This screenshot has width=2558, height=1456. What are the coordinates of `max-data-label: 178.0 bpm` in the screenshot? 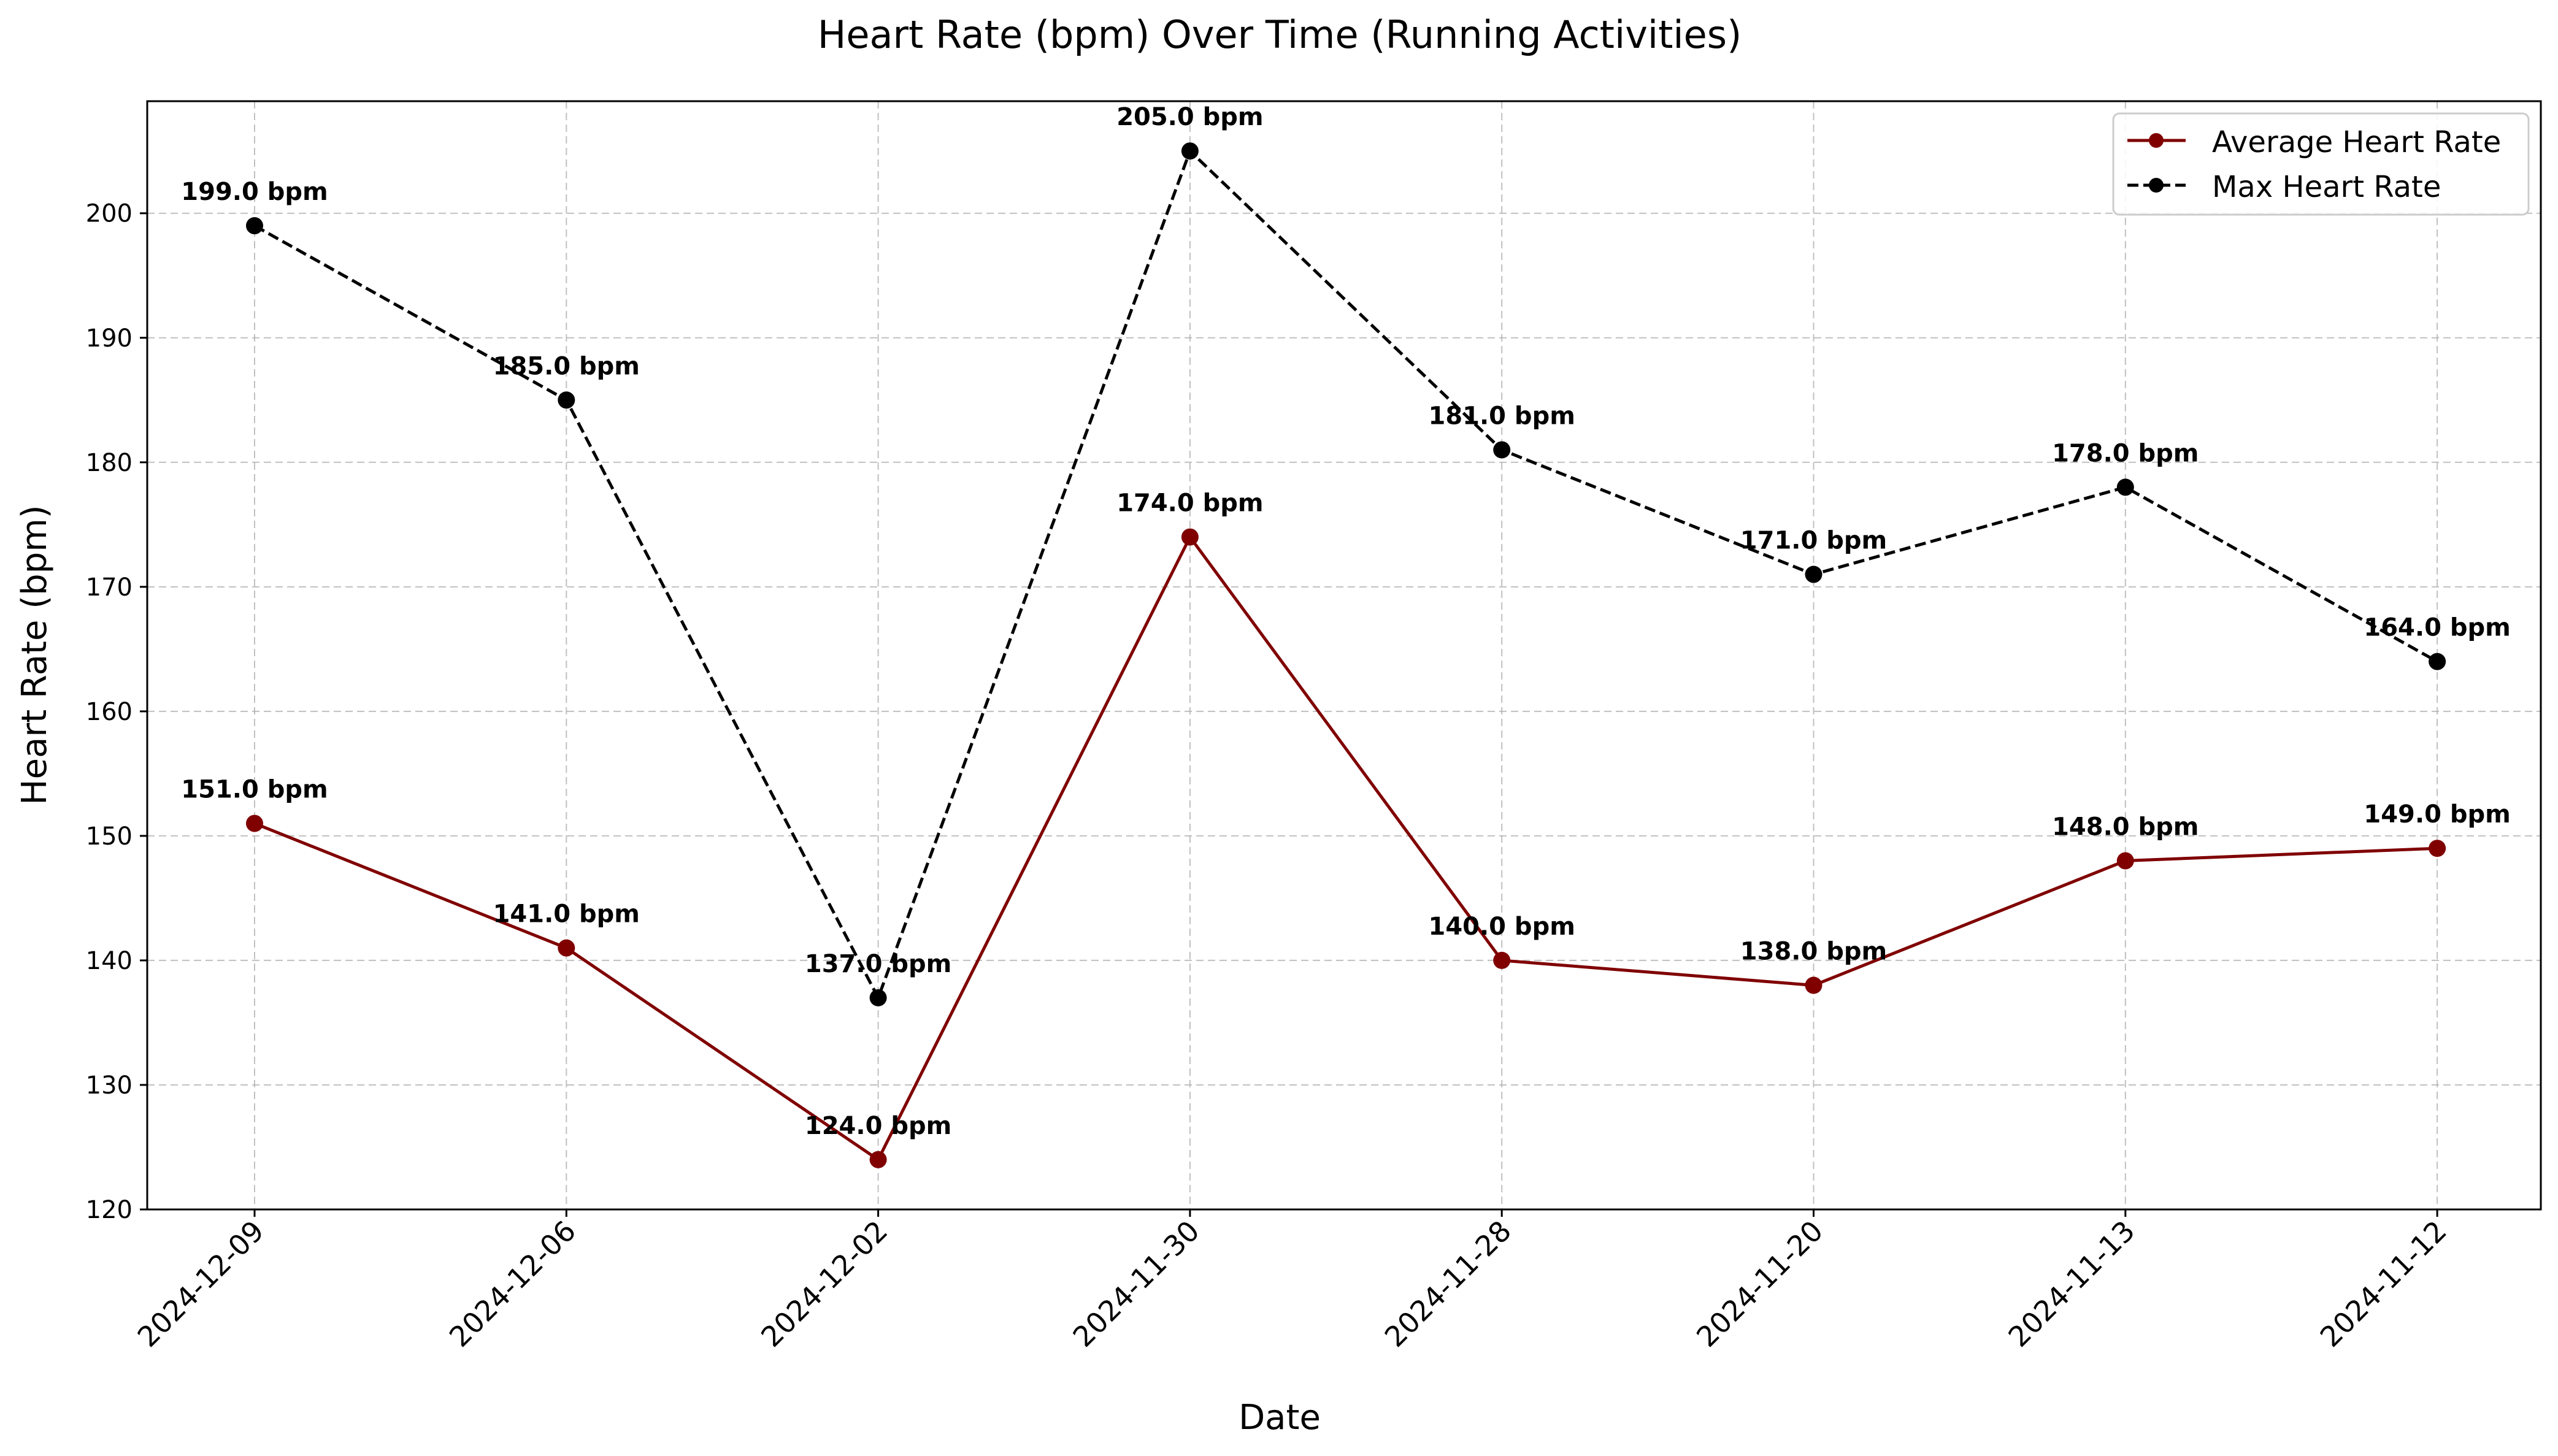 It's located at (2125, 453).